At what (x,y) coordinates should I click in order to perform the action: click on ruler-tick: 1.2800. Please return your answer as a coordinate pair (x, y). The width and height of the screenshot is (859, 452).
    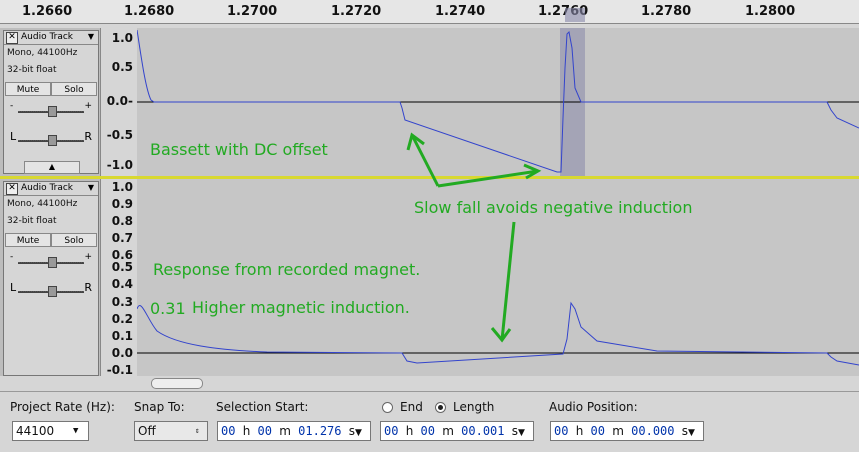
    Looking at the image, I should click on (770, 11).